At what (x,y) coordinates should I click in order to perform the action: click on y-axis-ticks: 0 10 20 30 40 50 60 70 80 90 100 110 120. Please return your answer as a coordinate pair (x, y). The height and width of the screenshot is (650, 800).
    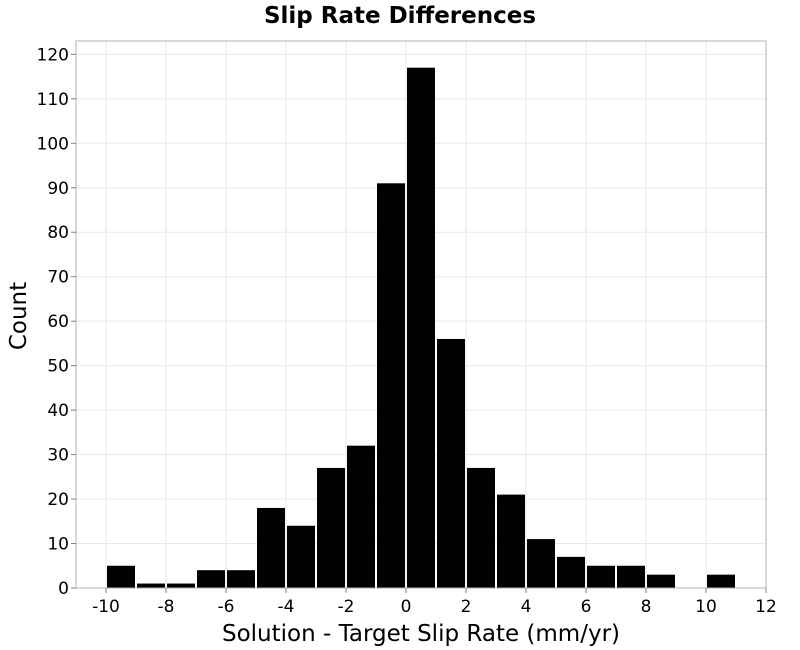
    Looking at the image, I should click on (56, 322).